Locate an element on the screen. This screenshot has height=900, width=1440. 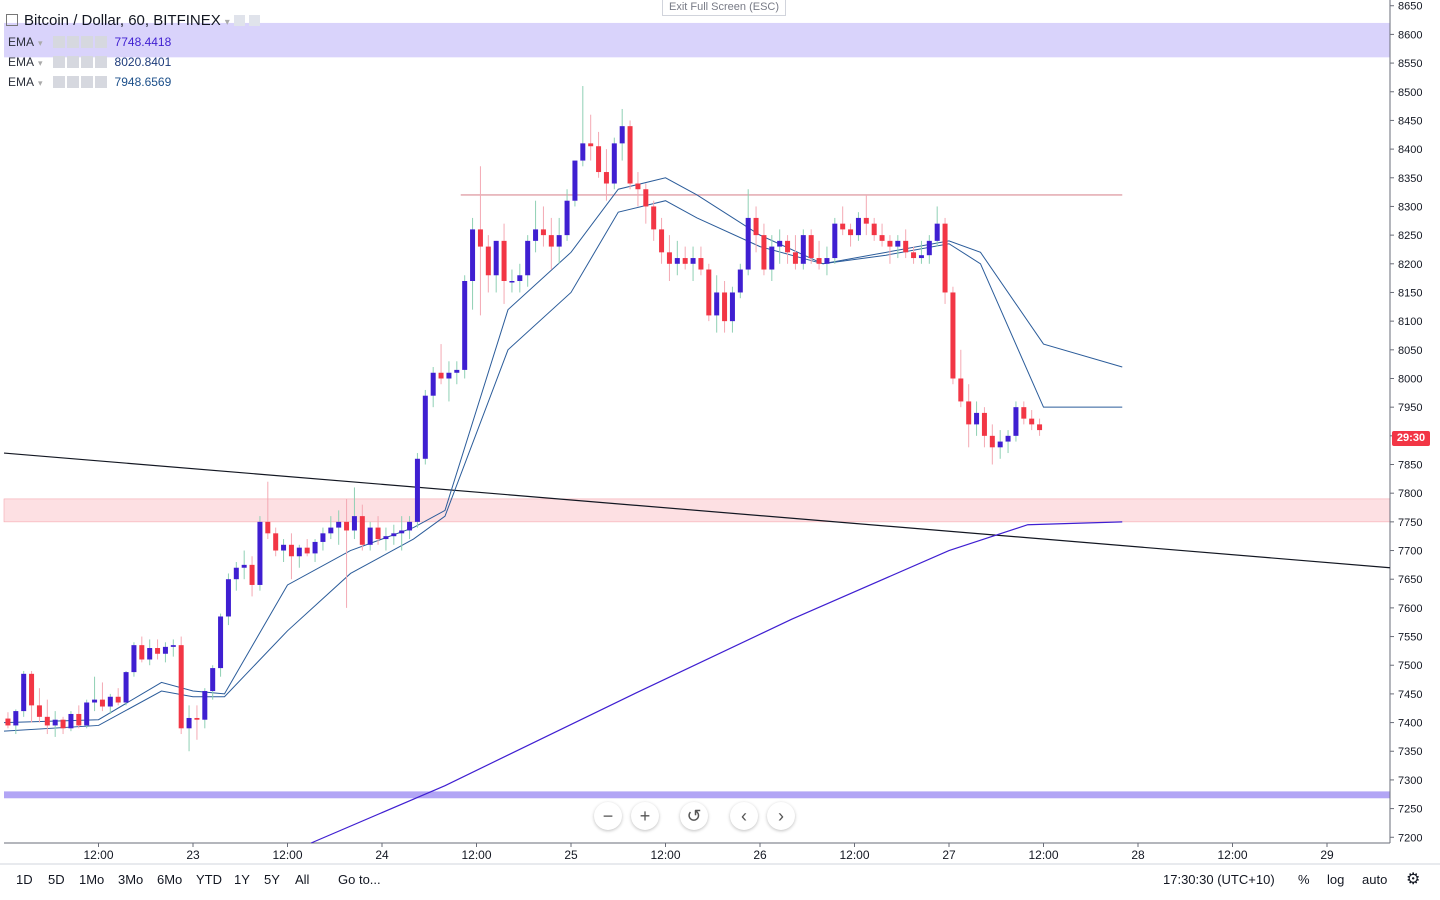
range-6mo: 6Mo is located at coordinates (170, 879).